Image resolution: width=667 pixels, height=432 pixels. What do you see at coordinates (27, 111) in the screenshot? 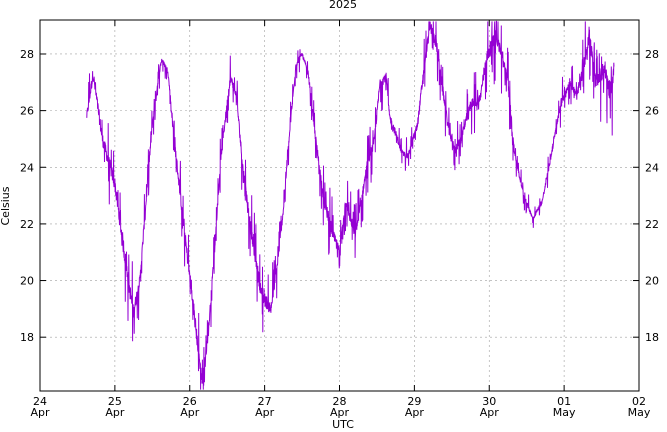
I see `y-tick-label-left: 26` at bounding box center [27, 111].